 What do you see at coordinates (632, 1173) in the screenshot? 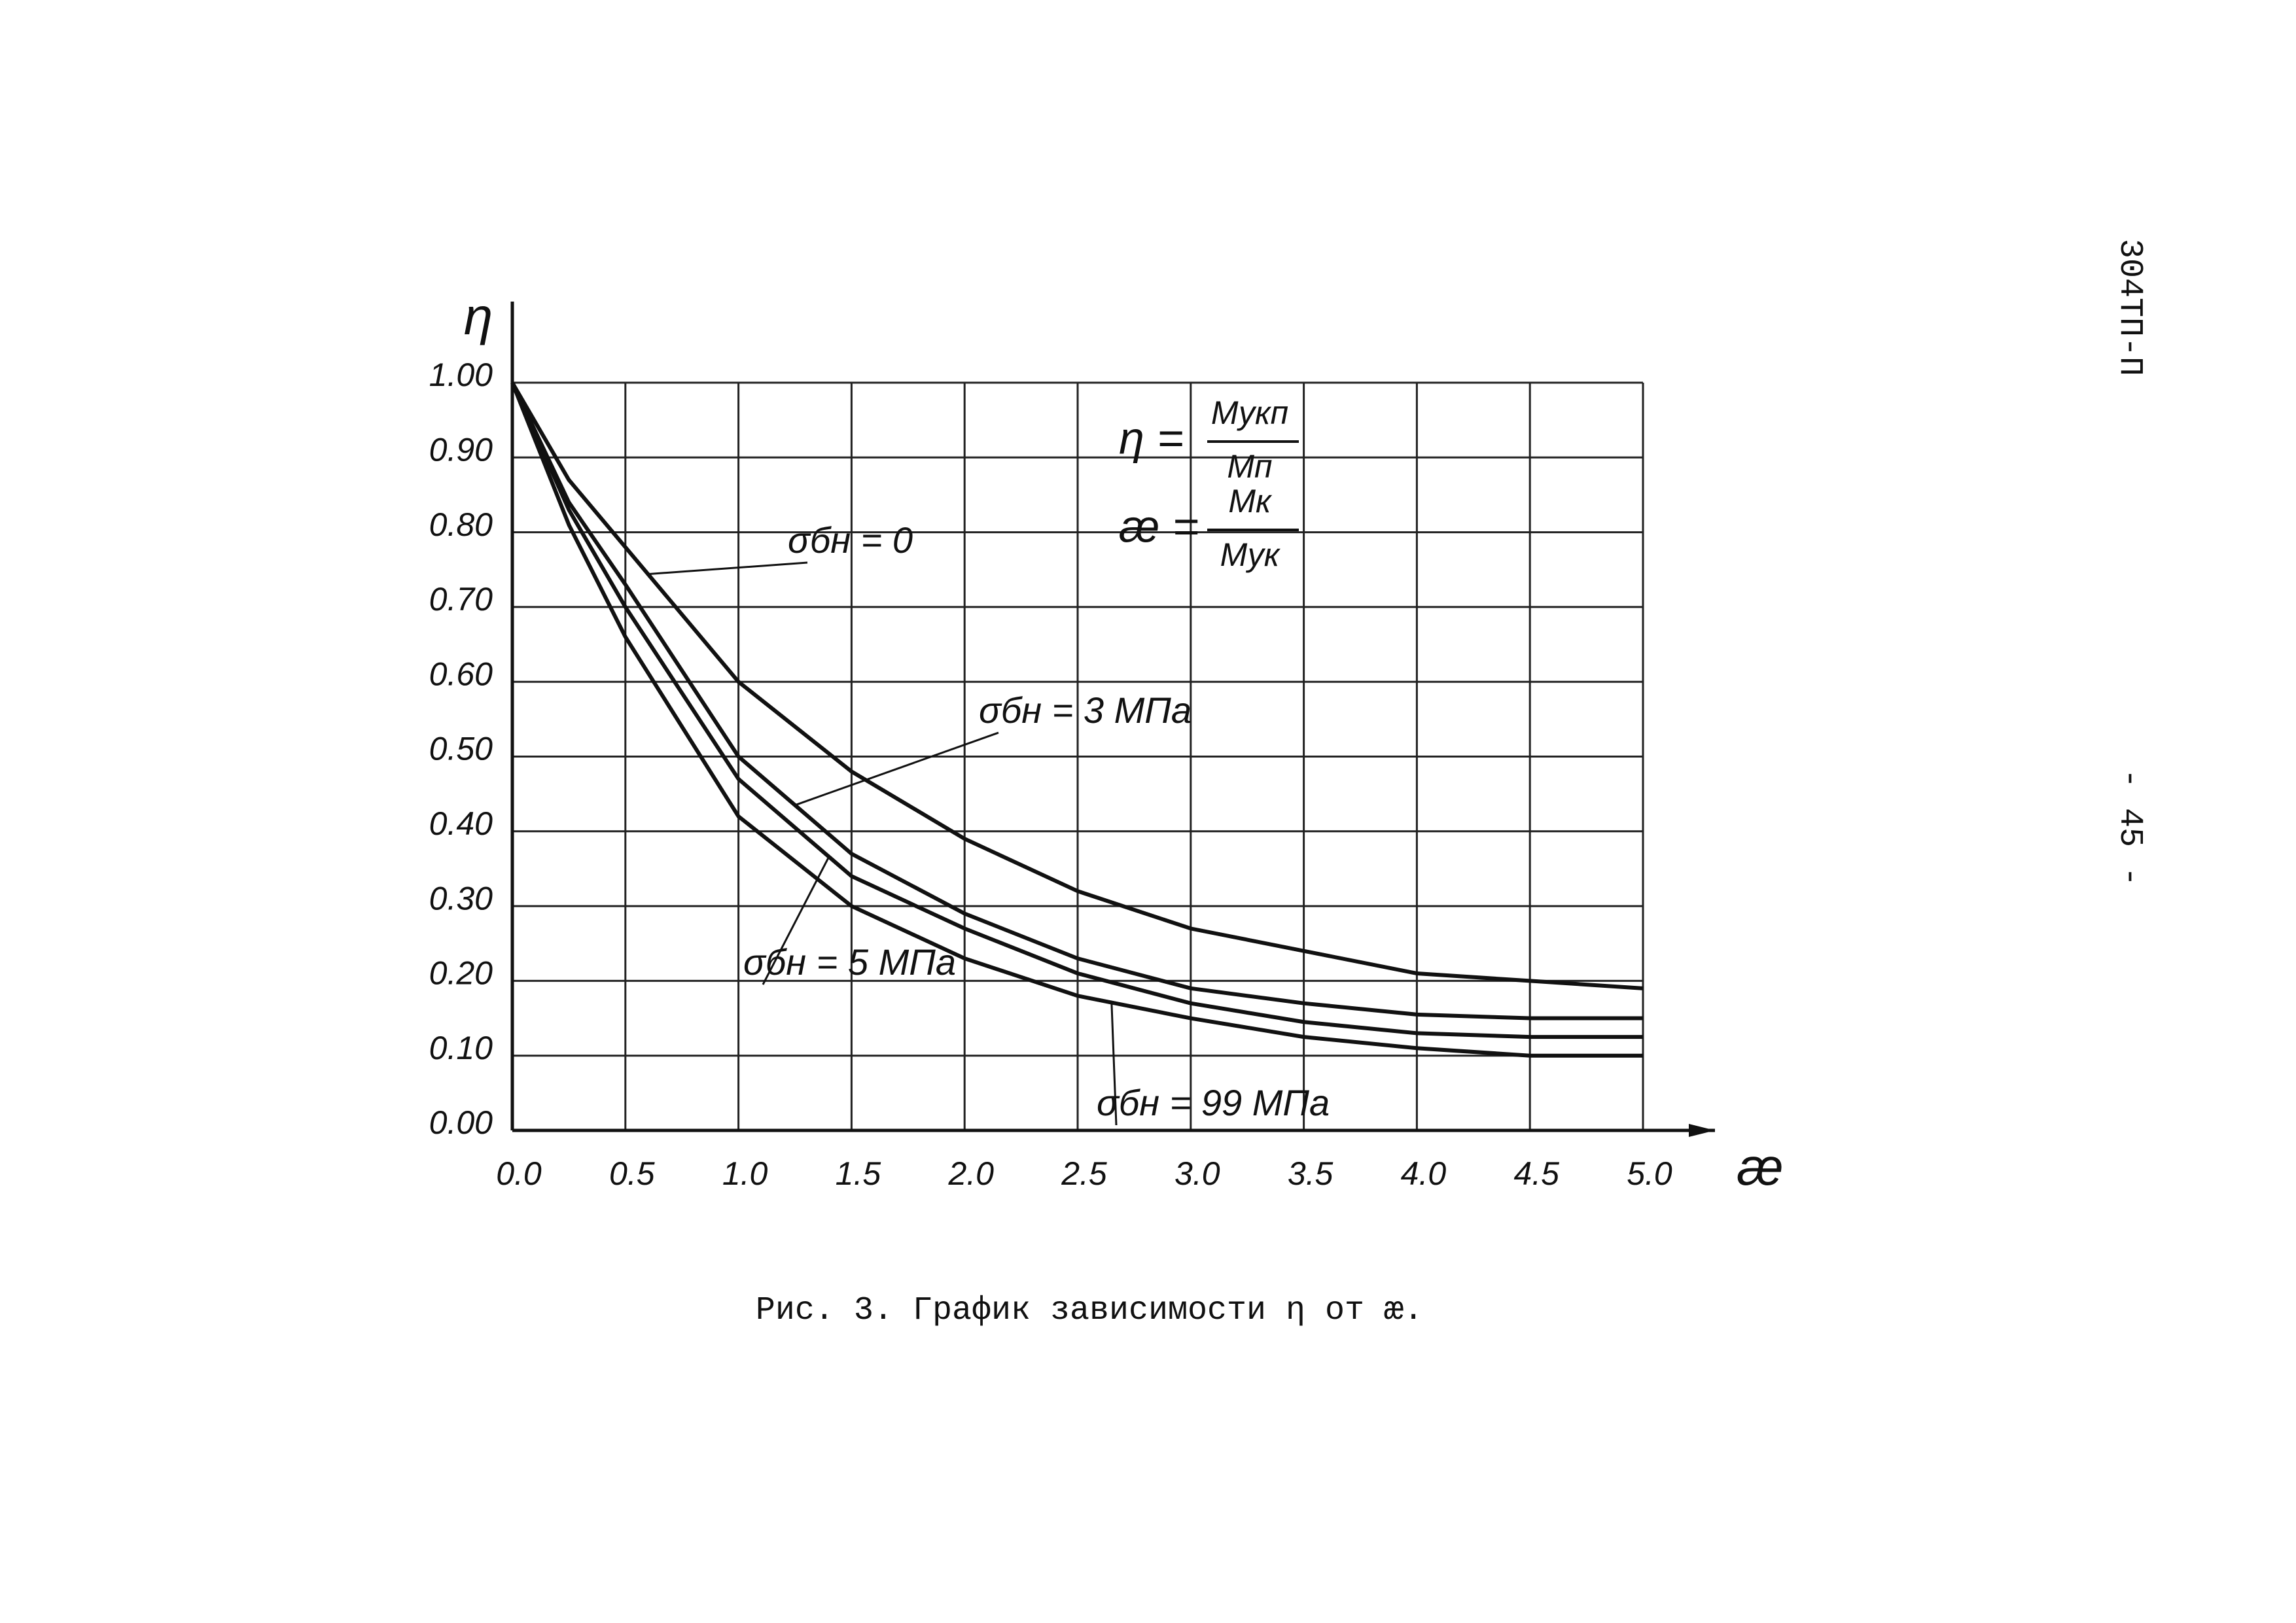
I see `x-tick-label: 0.5` at bounding box center [632, 1173].